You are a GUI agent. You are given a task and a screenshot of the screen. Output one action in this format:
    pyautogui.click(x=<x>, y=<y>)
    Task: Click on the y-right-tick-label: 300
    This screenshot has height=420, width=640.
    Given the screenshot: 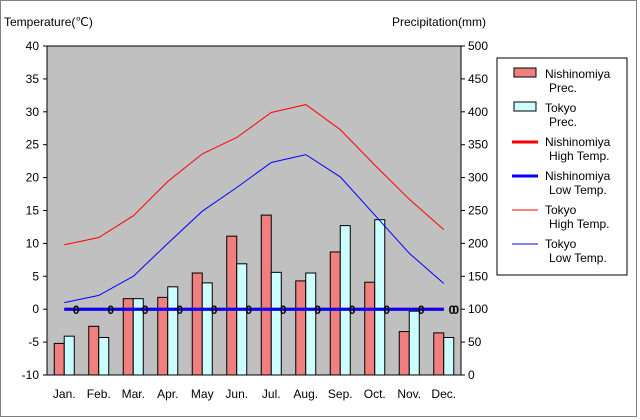 What is the action you would take?
    pyautogui.click(x=478, y=178)
    